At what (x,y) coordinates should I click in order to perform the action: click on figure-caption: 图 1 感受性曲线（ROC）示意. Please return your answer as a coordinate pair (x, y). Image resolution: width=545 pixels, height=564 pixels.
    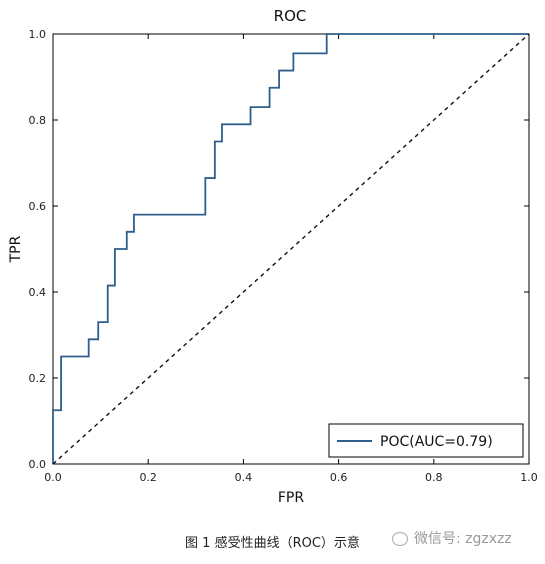
    Looking at the image, I should click on (272, 543).